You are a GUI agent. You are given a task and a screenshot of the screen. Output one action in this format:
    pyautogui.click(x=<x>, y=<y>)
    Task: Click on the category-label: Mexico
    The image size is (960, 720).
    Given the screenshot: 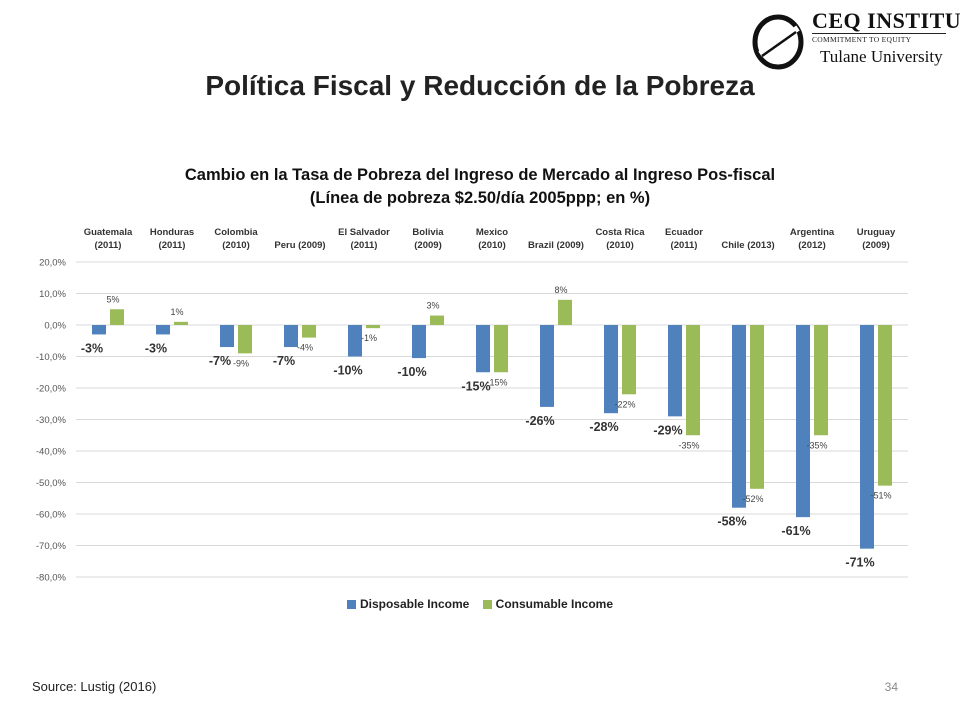 What is the action you would take?
    pyautogui.click(x=492, y=232)
    